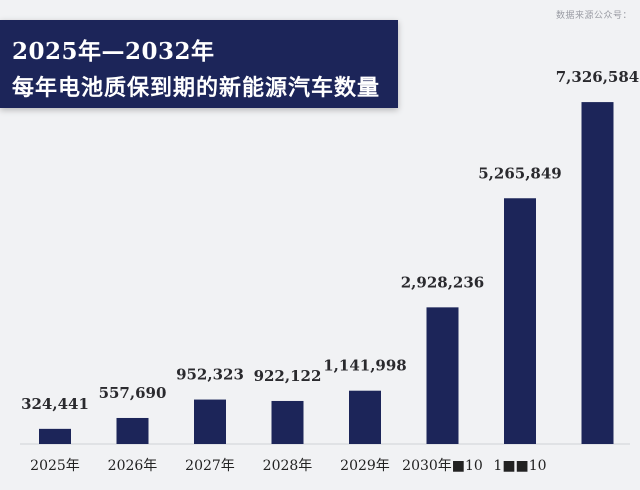 Image resolution: width=640 pixels, height=490 pixels. I want to click on category-label: 2026年, so click(133, 466).